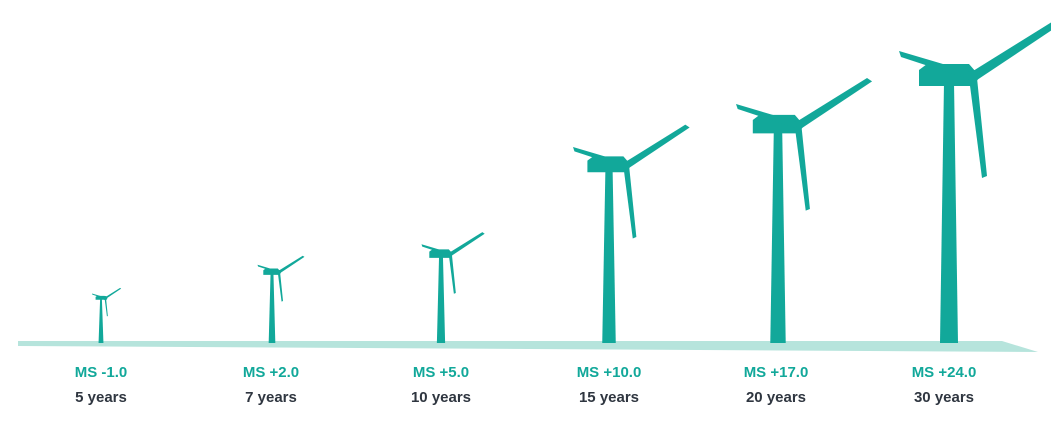 This screenshot has width=1051, height=434. What do you see at coordinates (440, 253) in the screenshot?
I see `turbine-3-nacelle` at bounding box center [440, 253].